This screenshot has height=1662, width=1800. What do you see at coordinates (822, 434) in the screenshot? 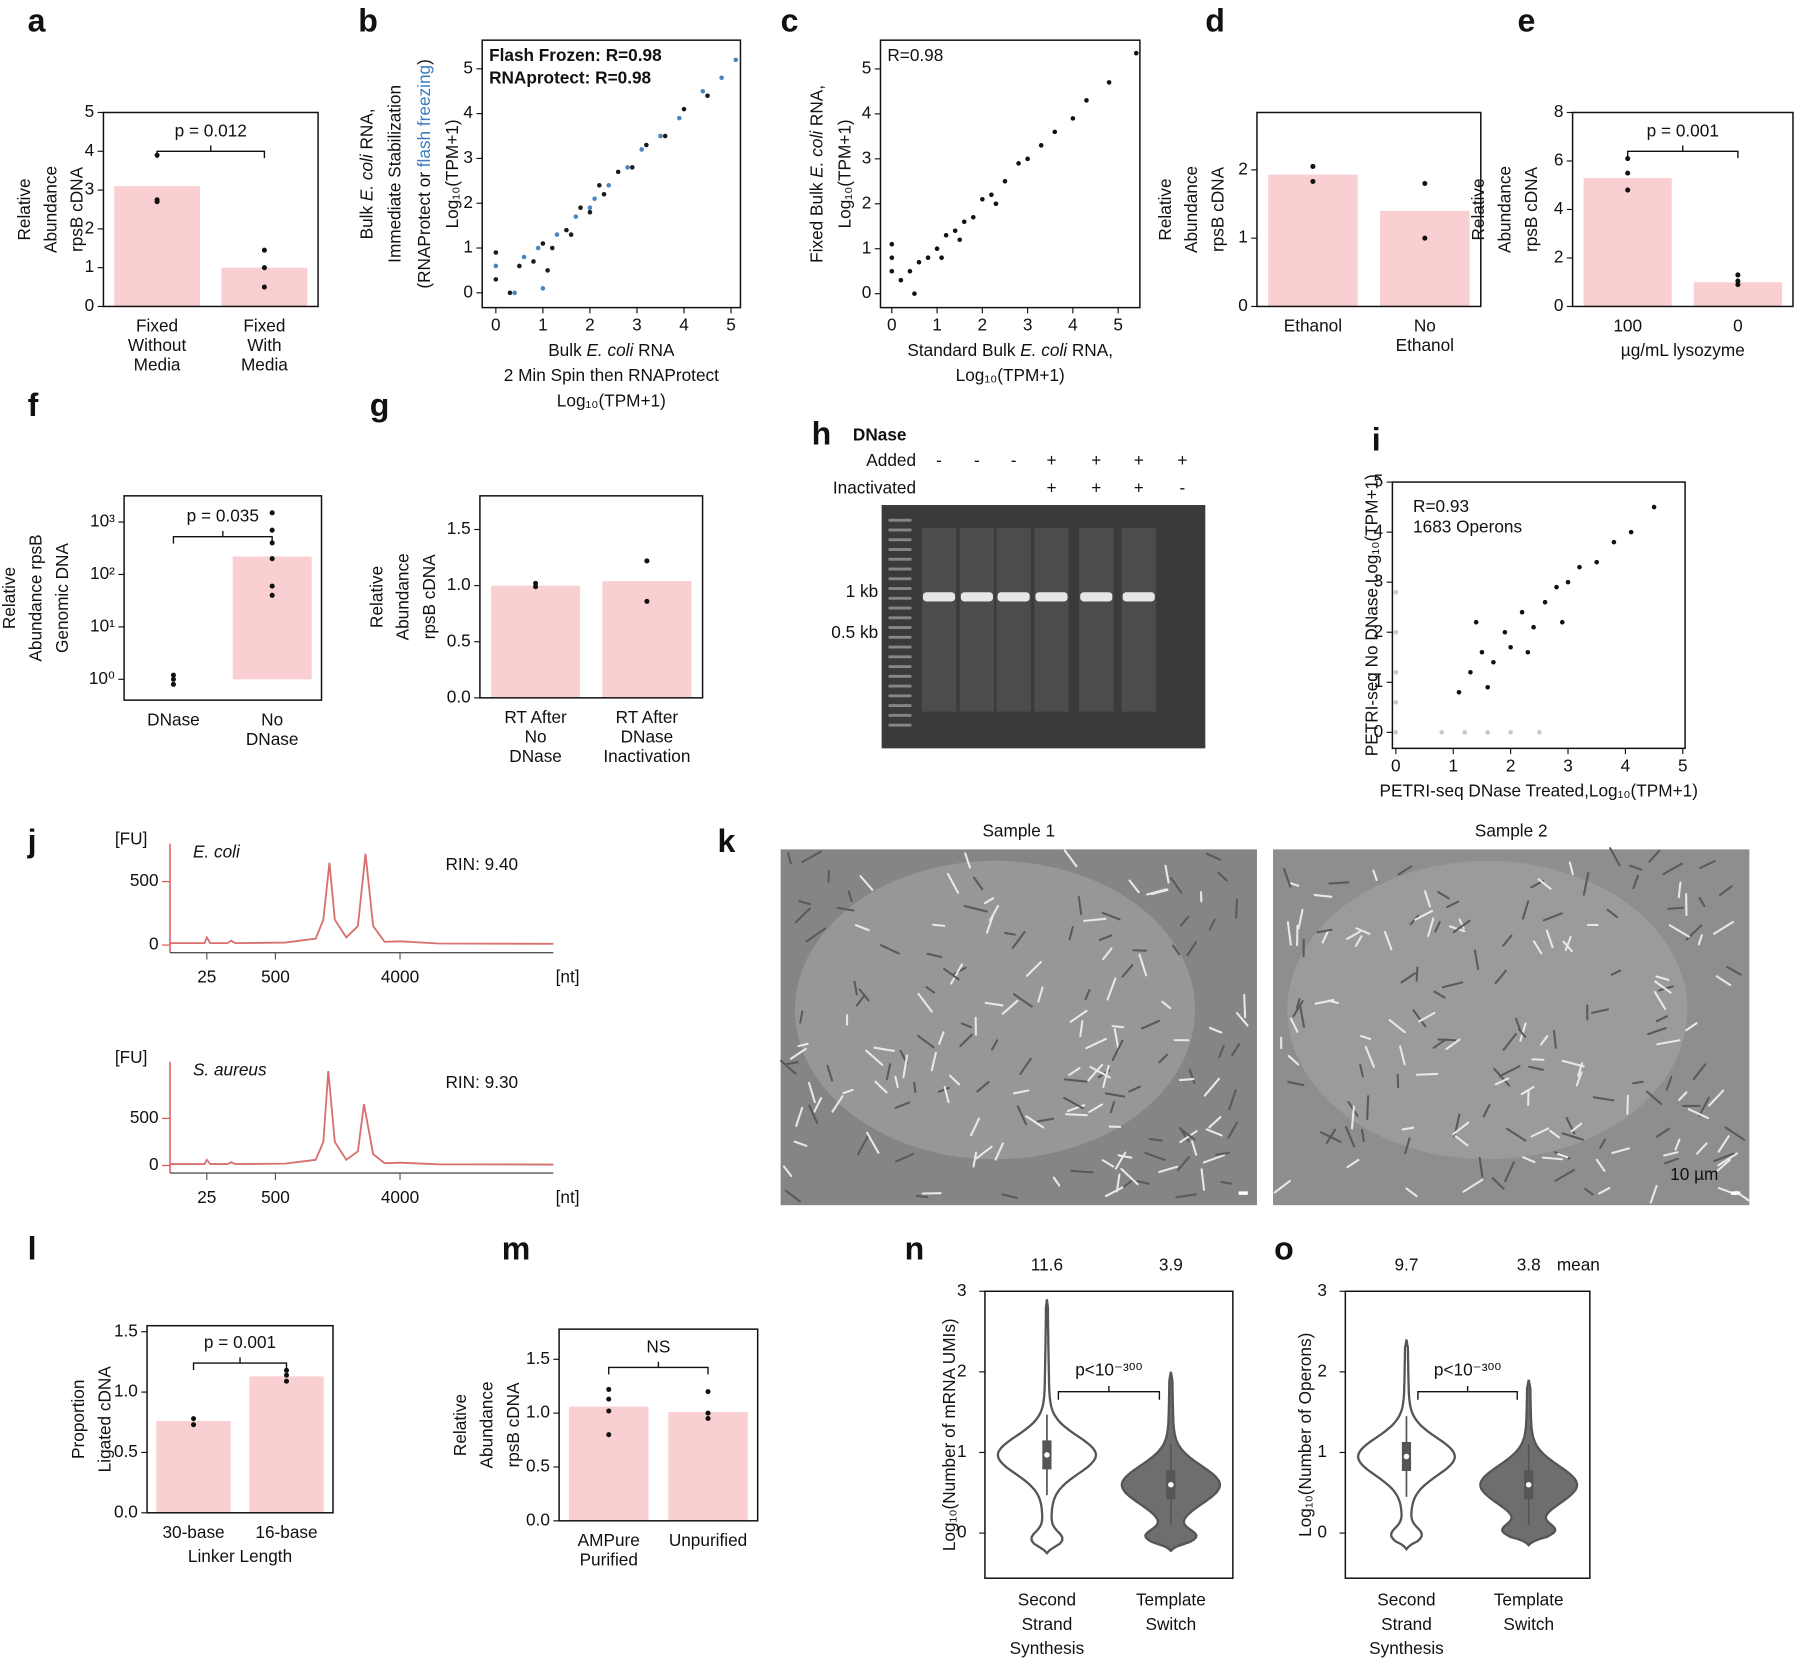
I see `panel-letter: h` at bounding box center [822, 434].